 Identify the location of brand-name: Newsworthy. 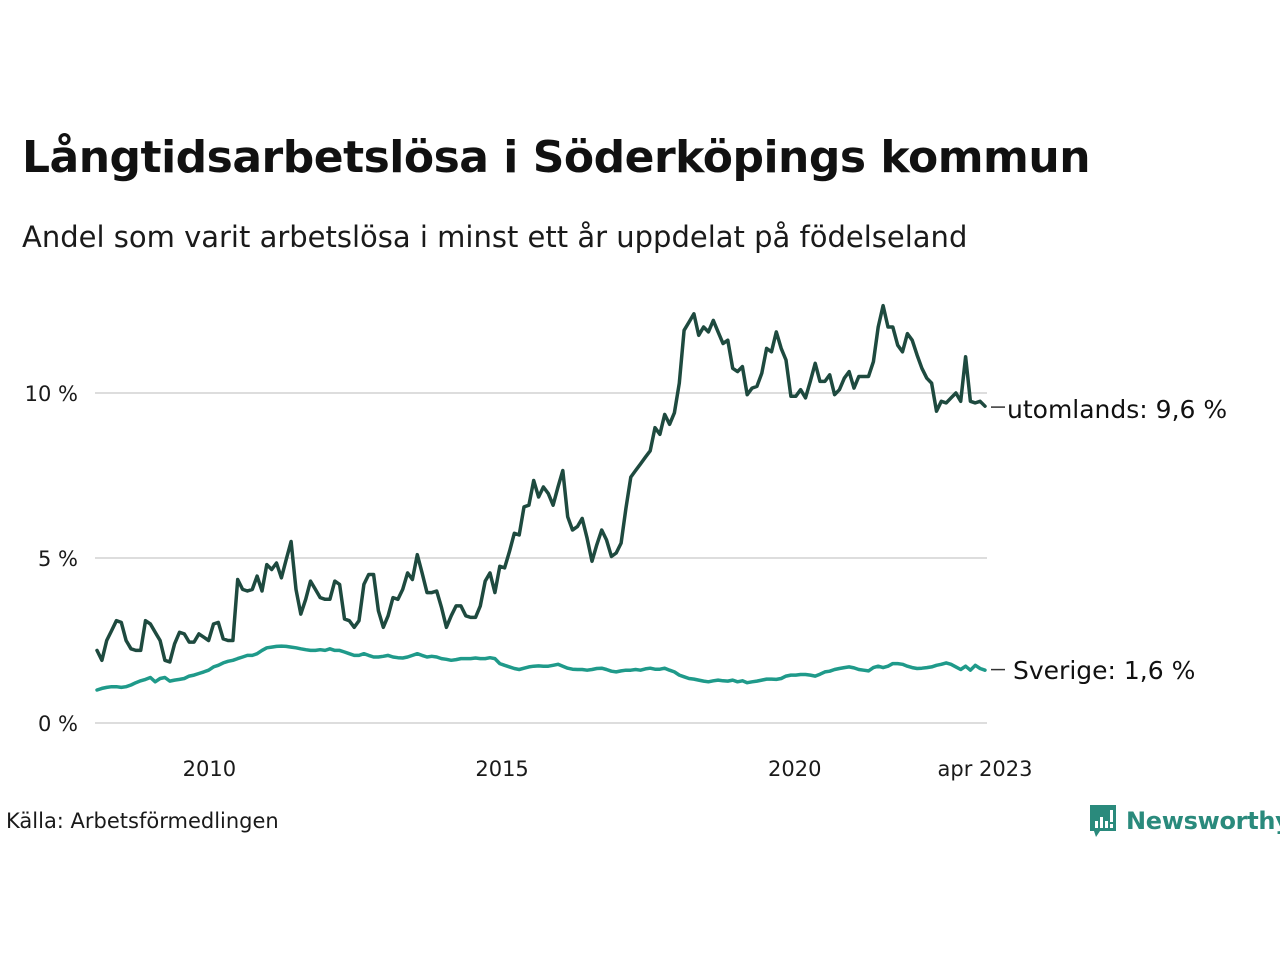
(1203, 821).